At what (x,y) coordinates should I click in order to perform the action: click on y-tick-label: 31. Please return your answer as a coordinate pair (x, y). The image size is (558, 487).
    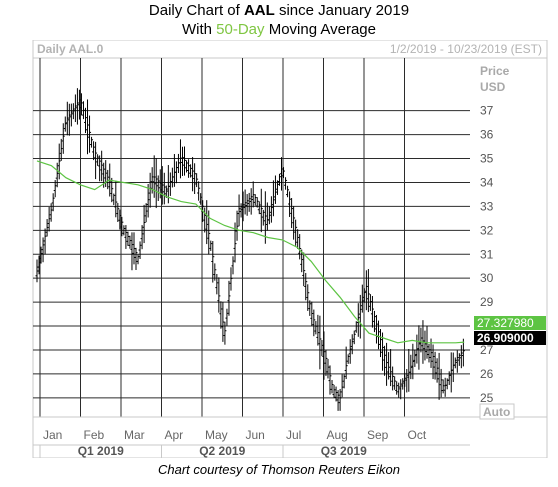
    Looking at the image, I should click on (487, 254).